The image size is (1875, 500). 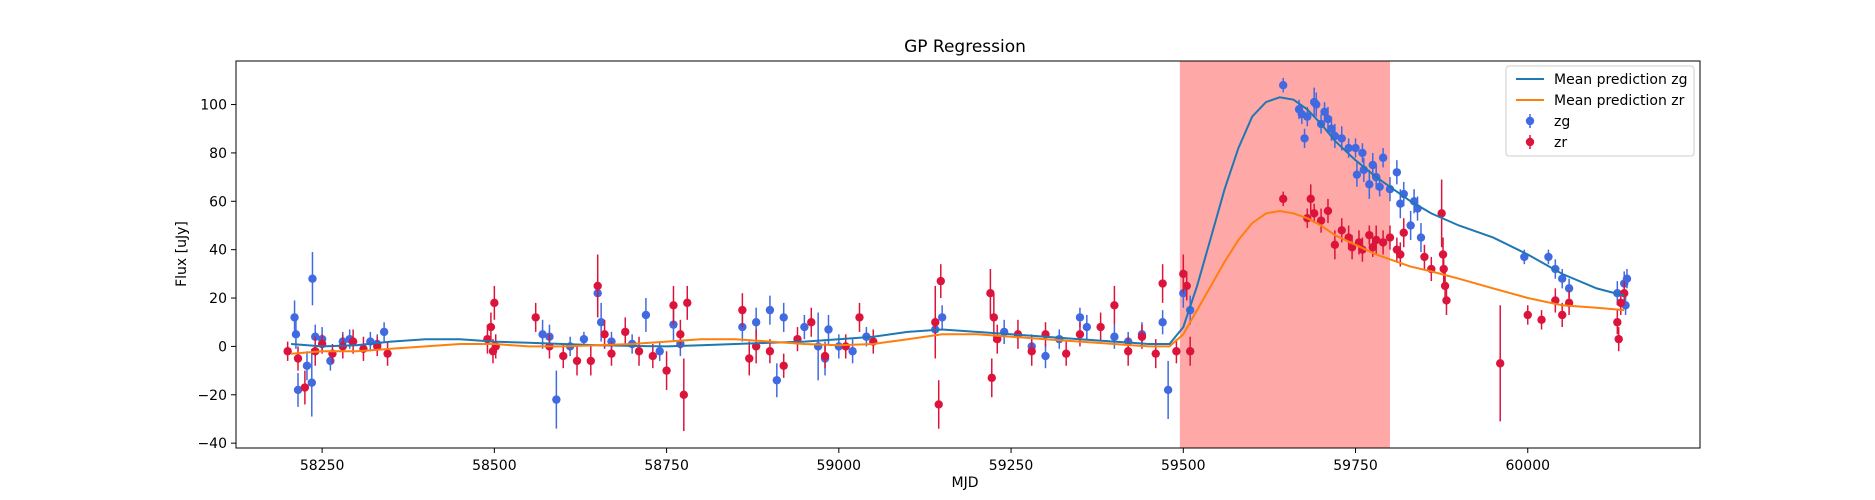 What do you see at coordinates (1562, 122) in the screenshot?
I see `legend-label: zg` at bounding box center [1562, 122].